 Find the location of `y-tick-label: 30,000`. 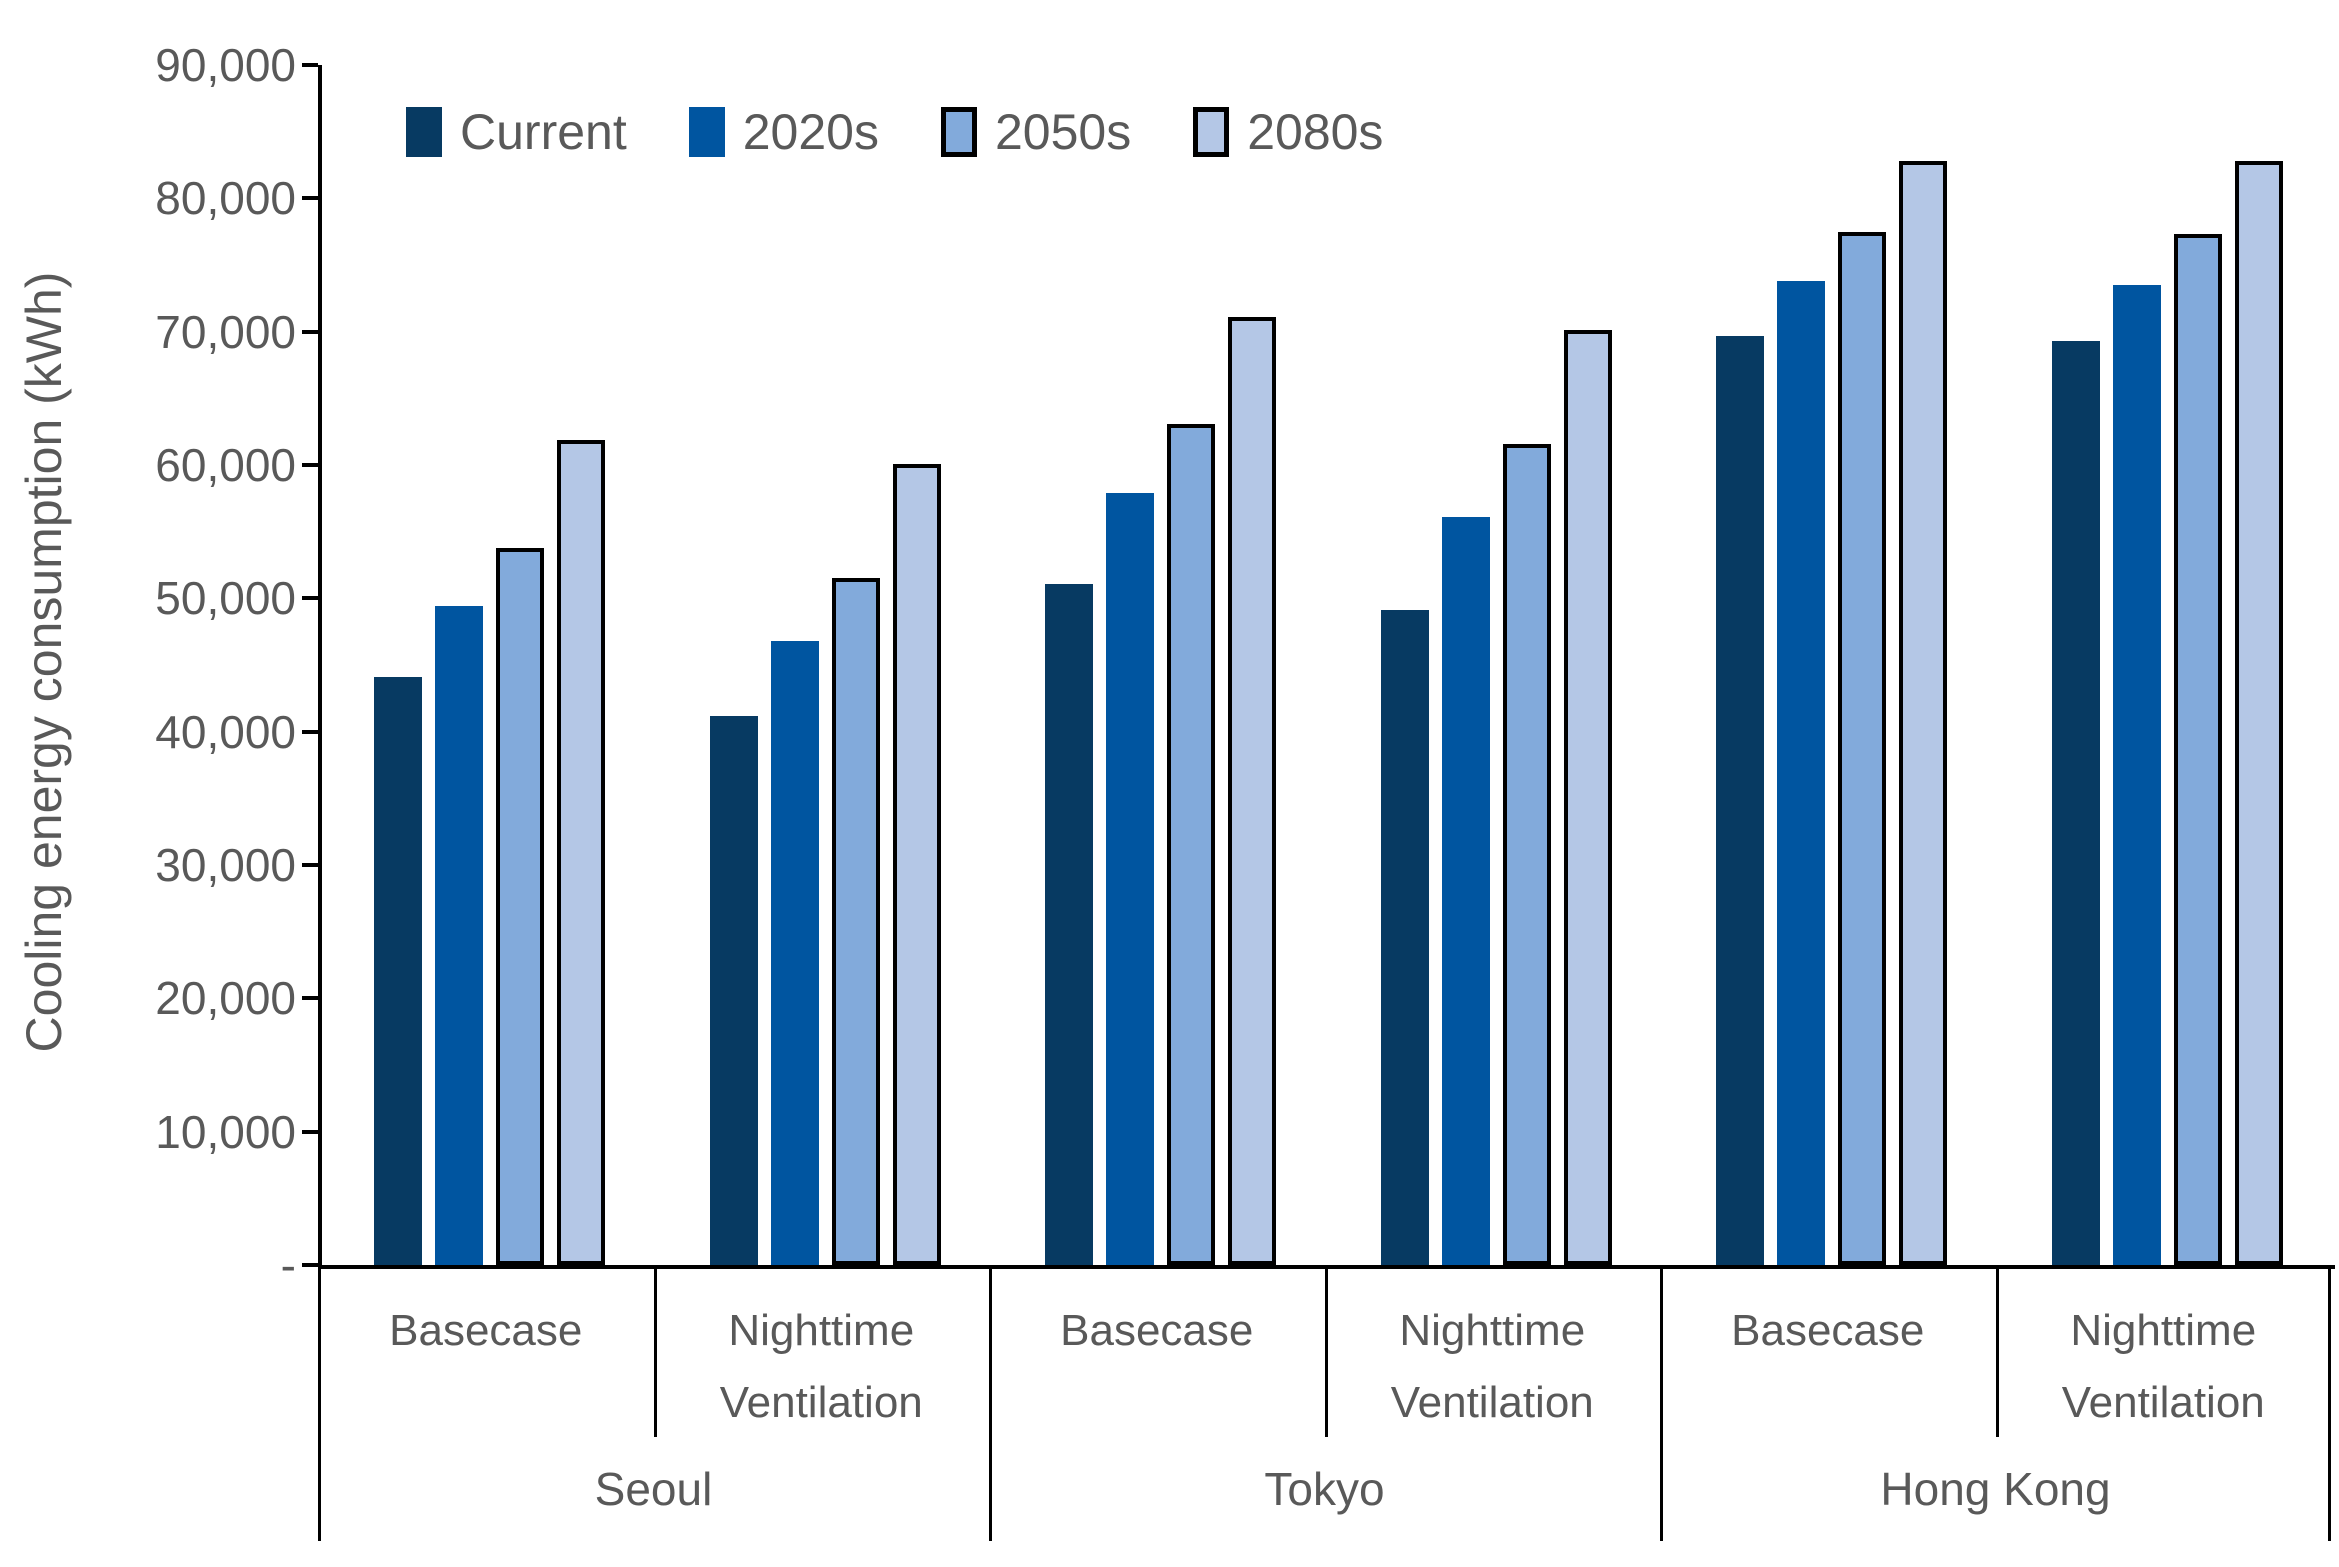

y-tick-label: 30,000 is located at coordinates (225, 865).